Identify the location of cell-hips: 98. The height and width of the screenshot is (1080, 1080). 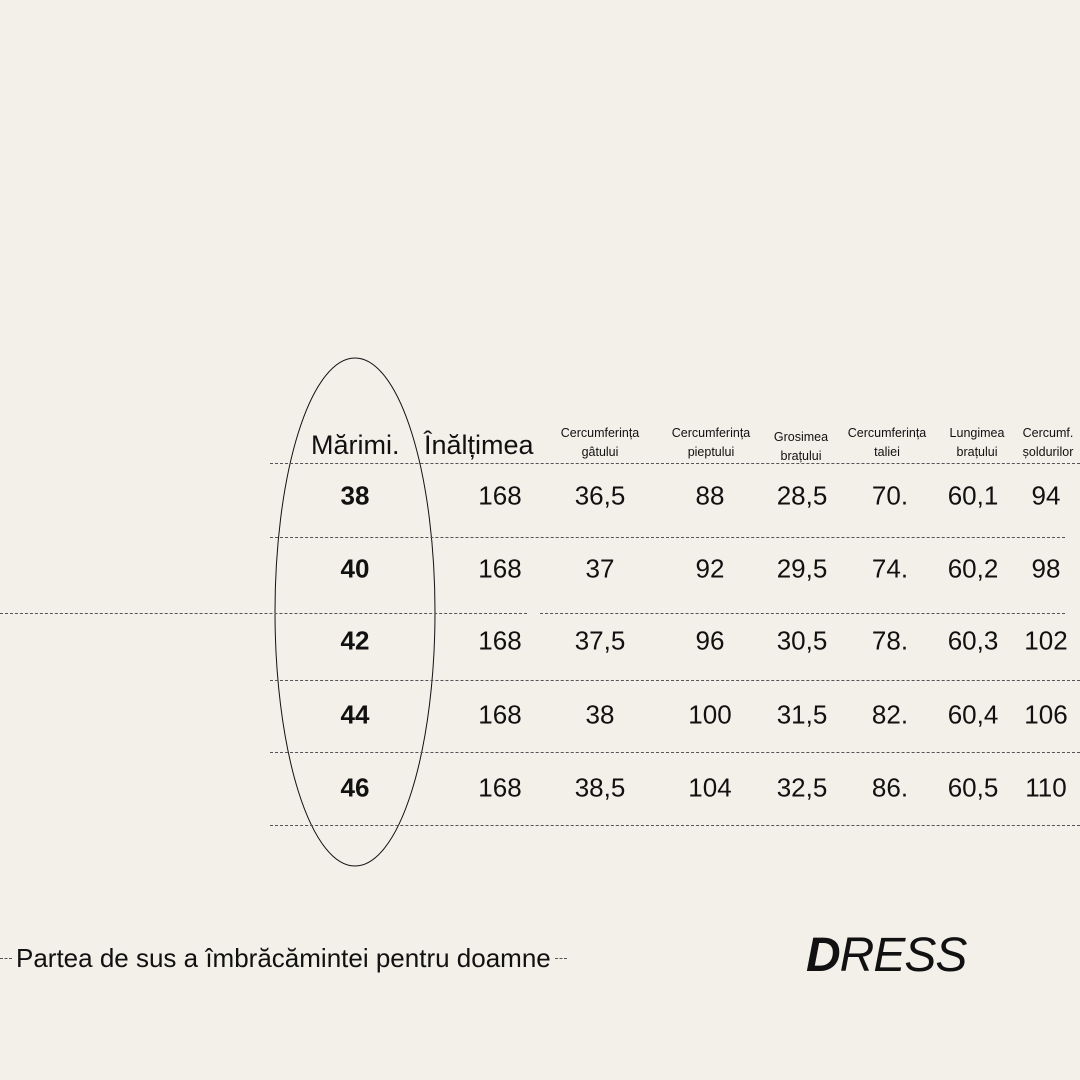
(1046, 568).